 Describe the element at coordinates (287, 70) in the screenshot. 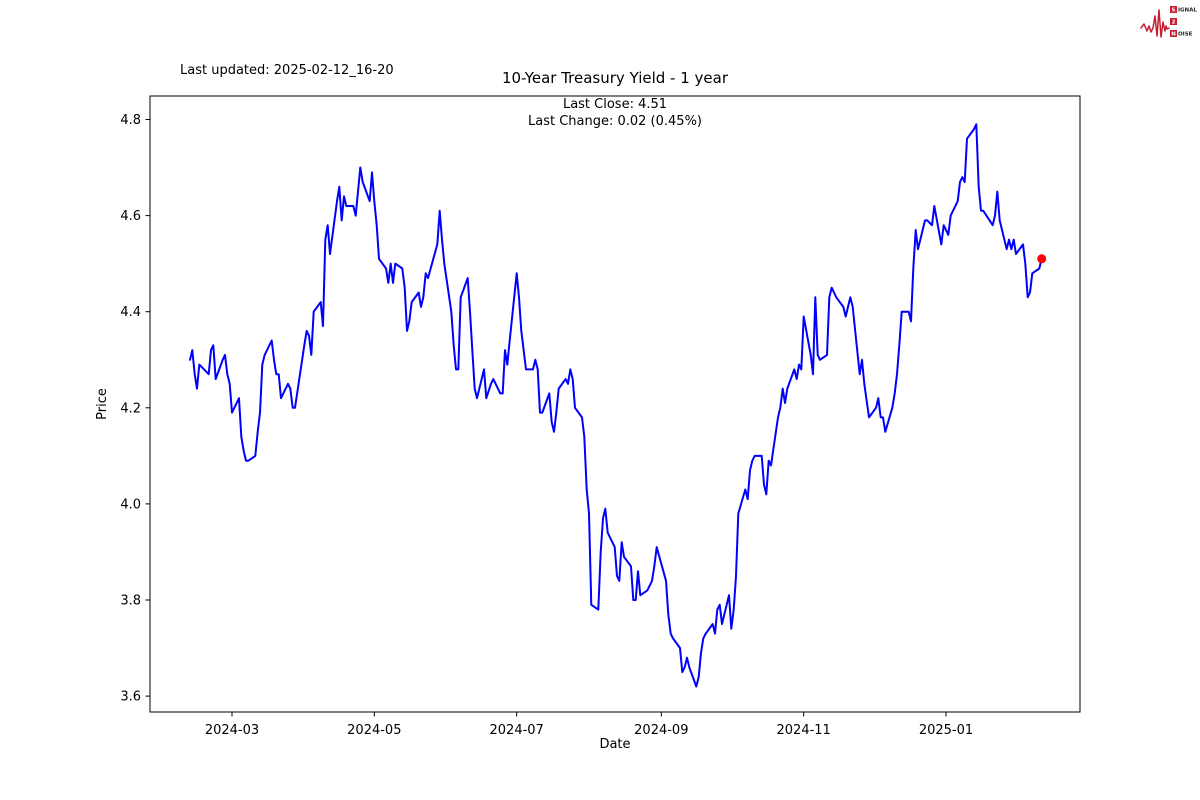

I see `last-updated-label: Last updated: 2025-02-12_16-20` at that location.